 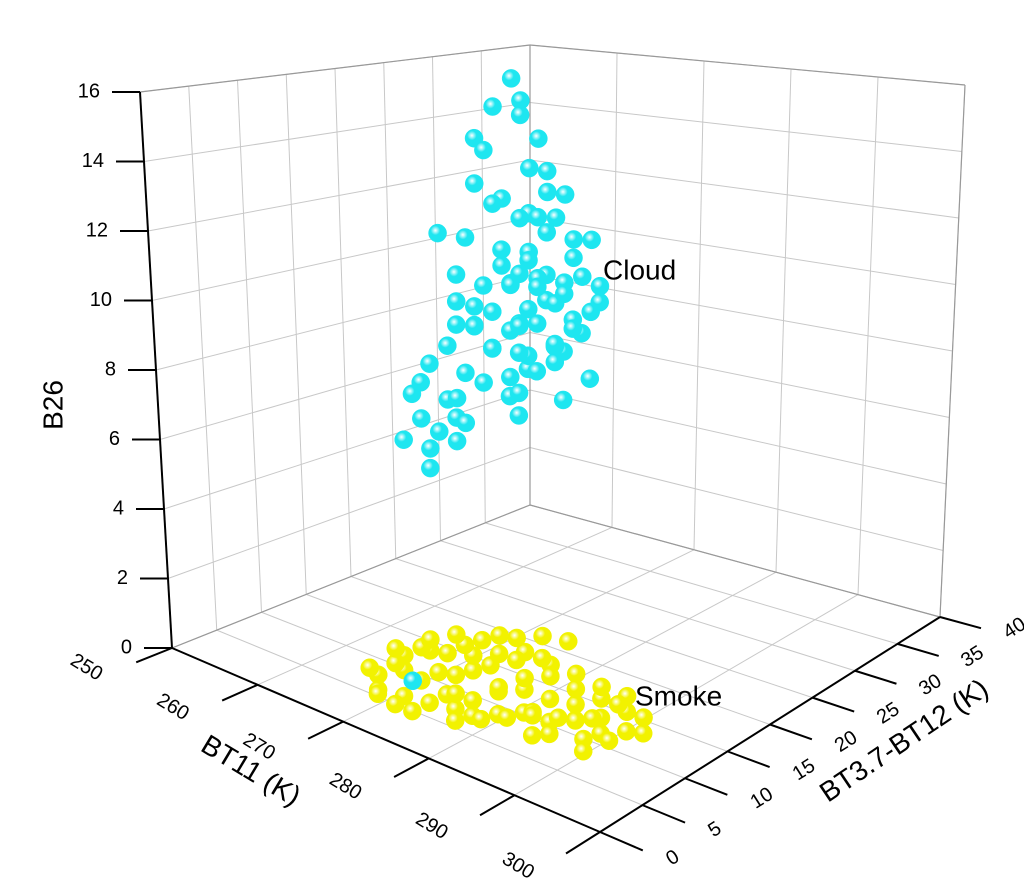 What do you see at coordinates (639, 269) in the screenshot?
I see `cloud-annotation: Cloud` at bounding box center [639, 269].